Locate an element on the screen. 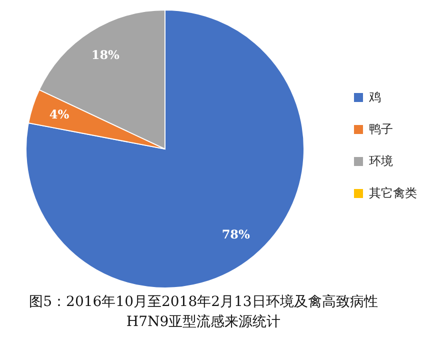 Image resolution: width=427 pixels, height=345 pixels. data-label: 18% is located at coordinates (105, 55).